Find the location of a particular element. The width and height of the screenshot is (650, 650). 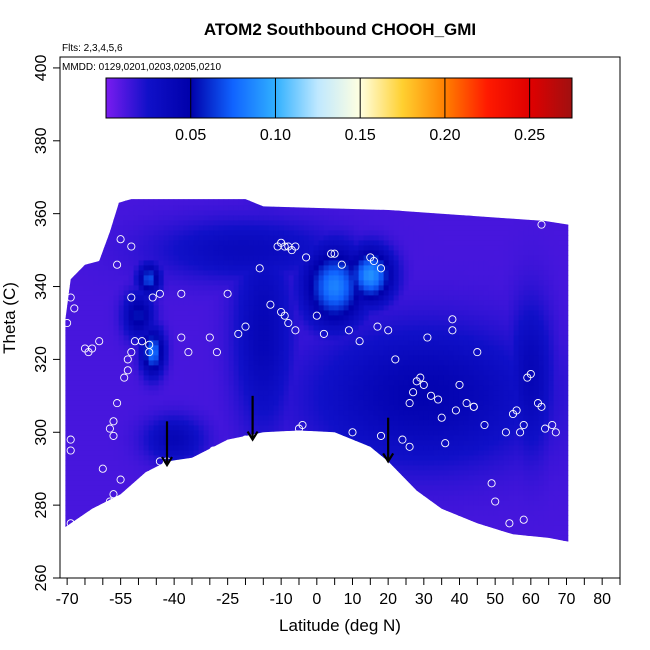

x-tick-label: -40 is located at coordinates (174, 599).